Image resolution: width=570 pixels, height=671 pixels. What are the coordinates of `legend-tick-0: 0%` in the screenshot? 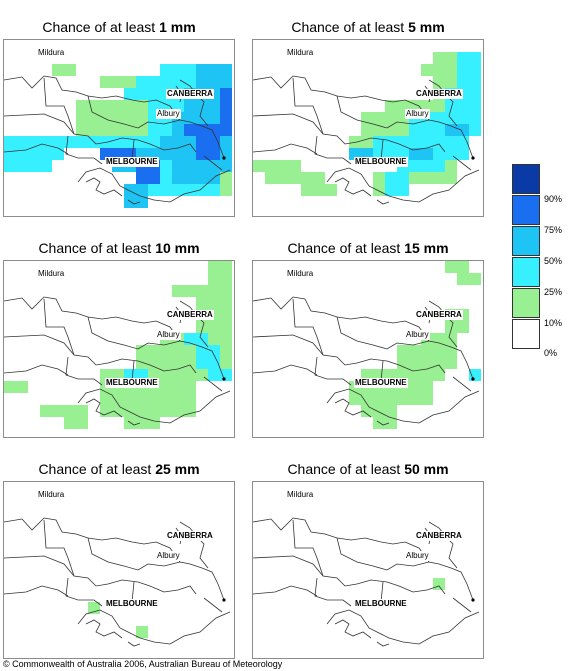 It's located at (551, 353).